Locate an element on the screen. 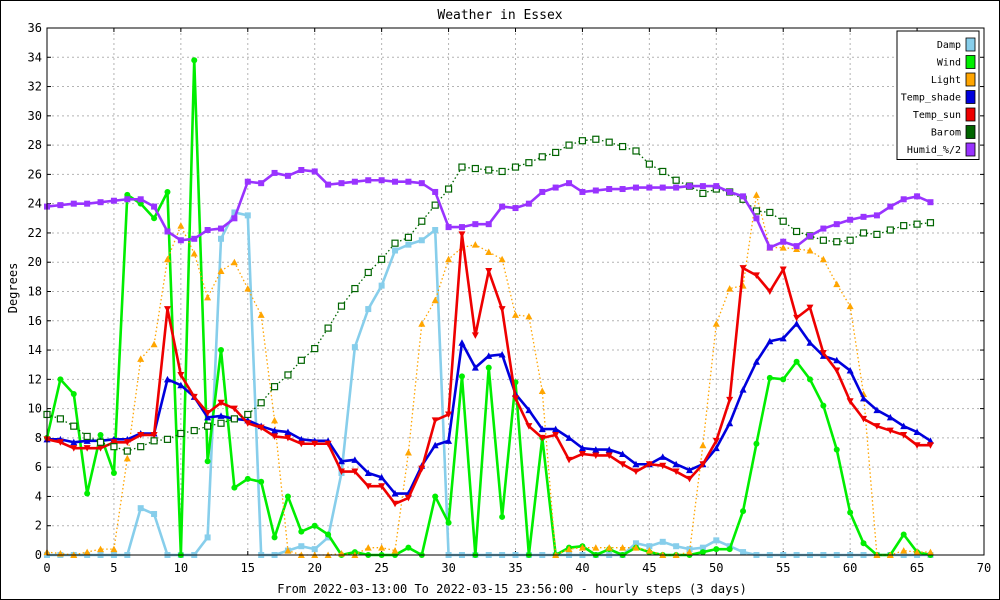  legend-label: Temp_sun is located at coordinates (937, 115).